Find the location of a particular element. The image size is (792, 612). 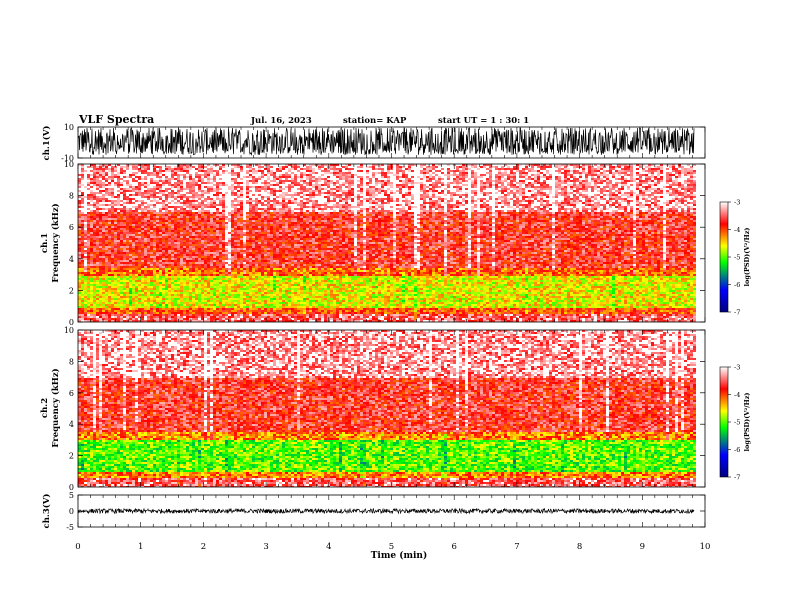

ch2-colorbar-gradient is located at coordinates (724, 422).